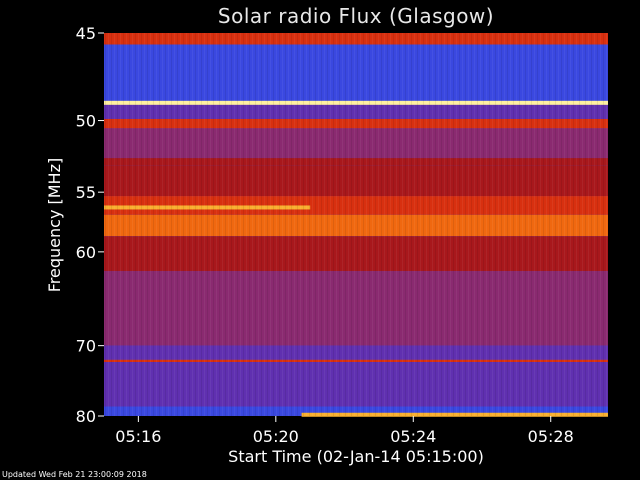 This screenshot has width=640, height=480. What do you see at coordinates (551, 436) in the screenshot?
I see `x-tick-label: 05:28` at bounding box center [551, 436].